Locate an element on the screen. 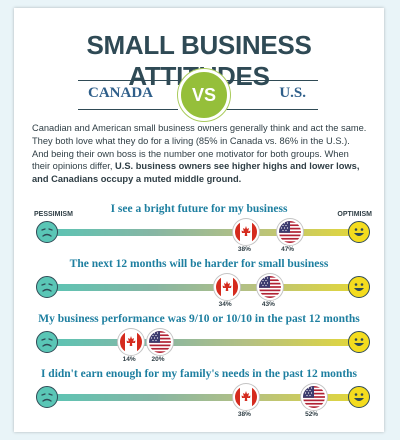 The image size is (400, 440). optimism-label: OPTIMISM is located at coordinates (354, 214).